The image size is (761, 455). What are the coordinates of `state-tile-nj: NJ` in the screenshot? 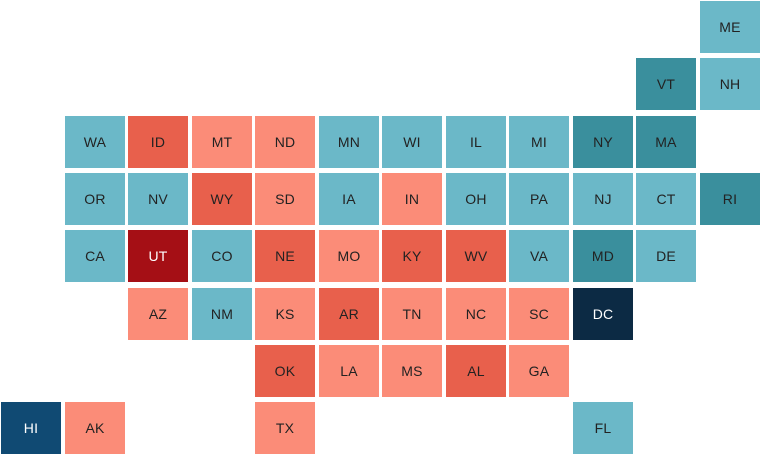 It's located at (603, 199).